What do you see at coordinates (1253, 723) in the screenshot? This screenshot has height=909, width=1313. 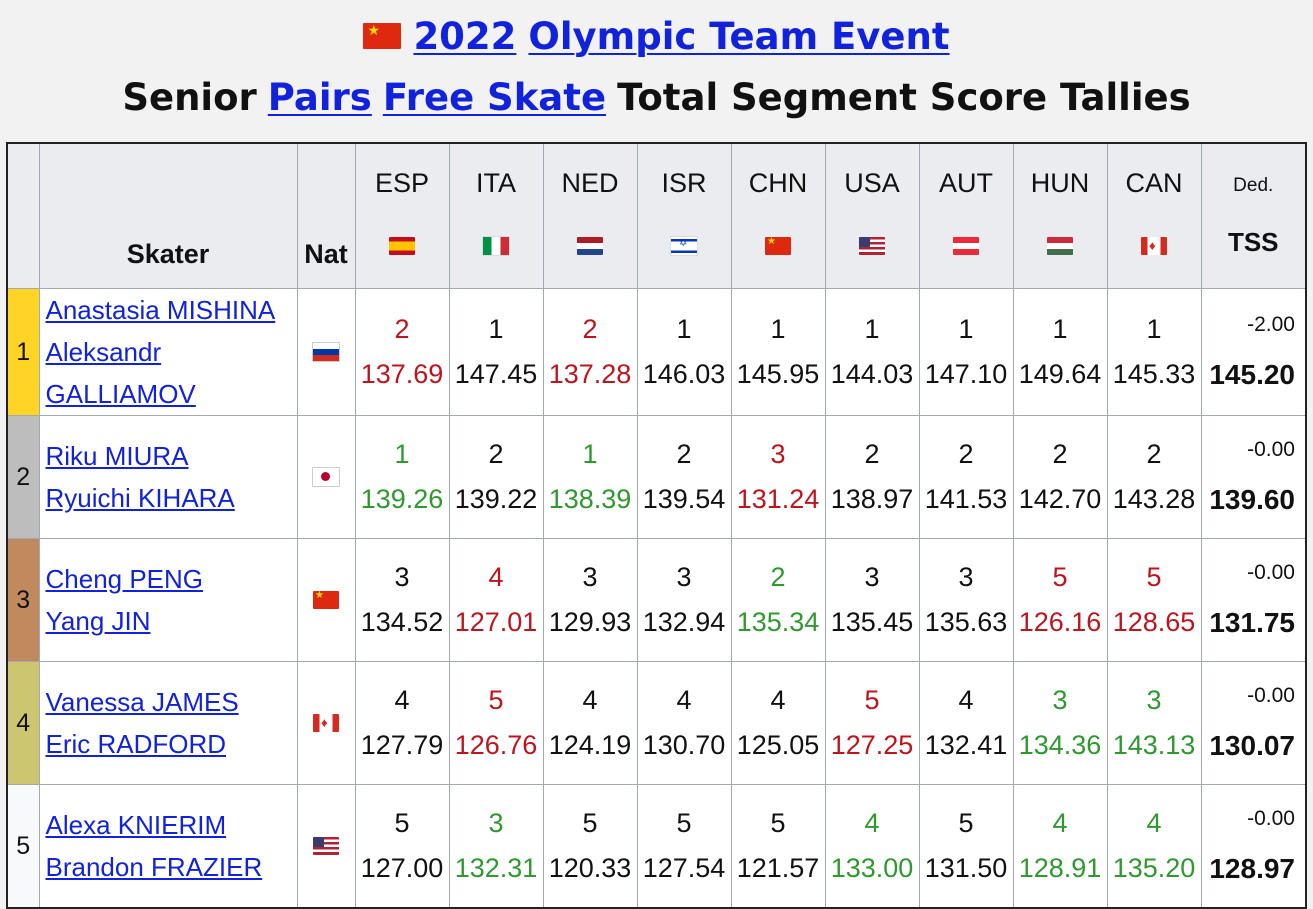 I see `tss-cell: -0.00 130.07` at bounding box center [1253, 723].